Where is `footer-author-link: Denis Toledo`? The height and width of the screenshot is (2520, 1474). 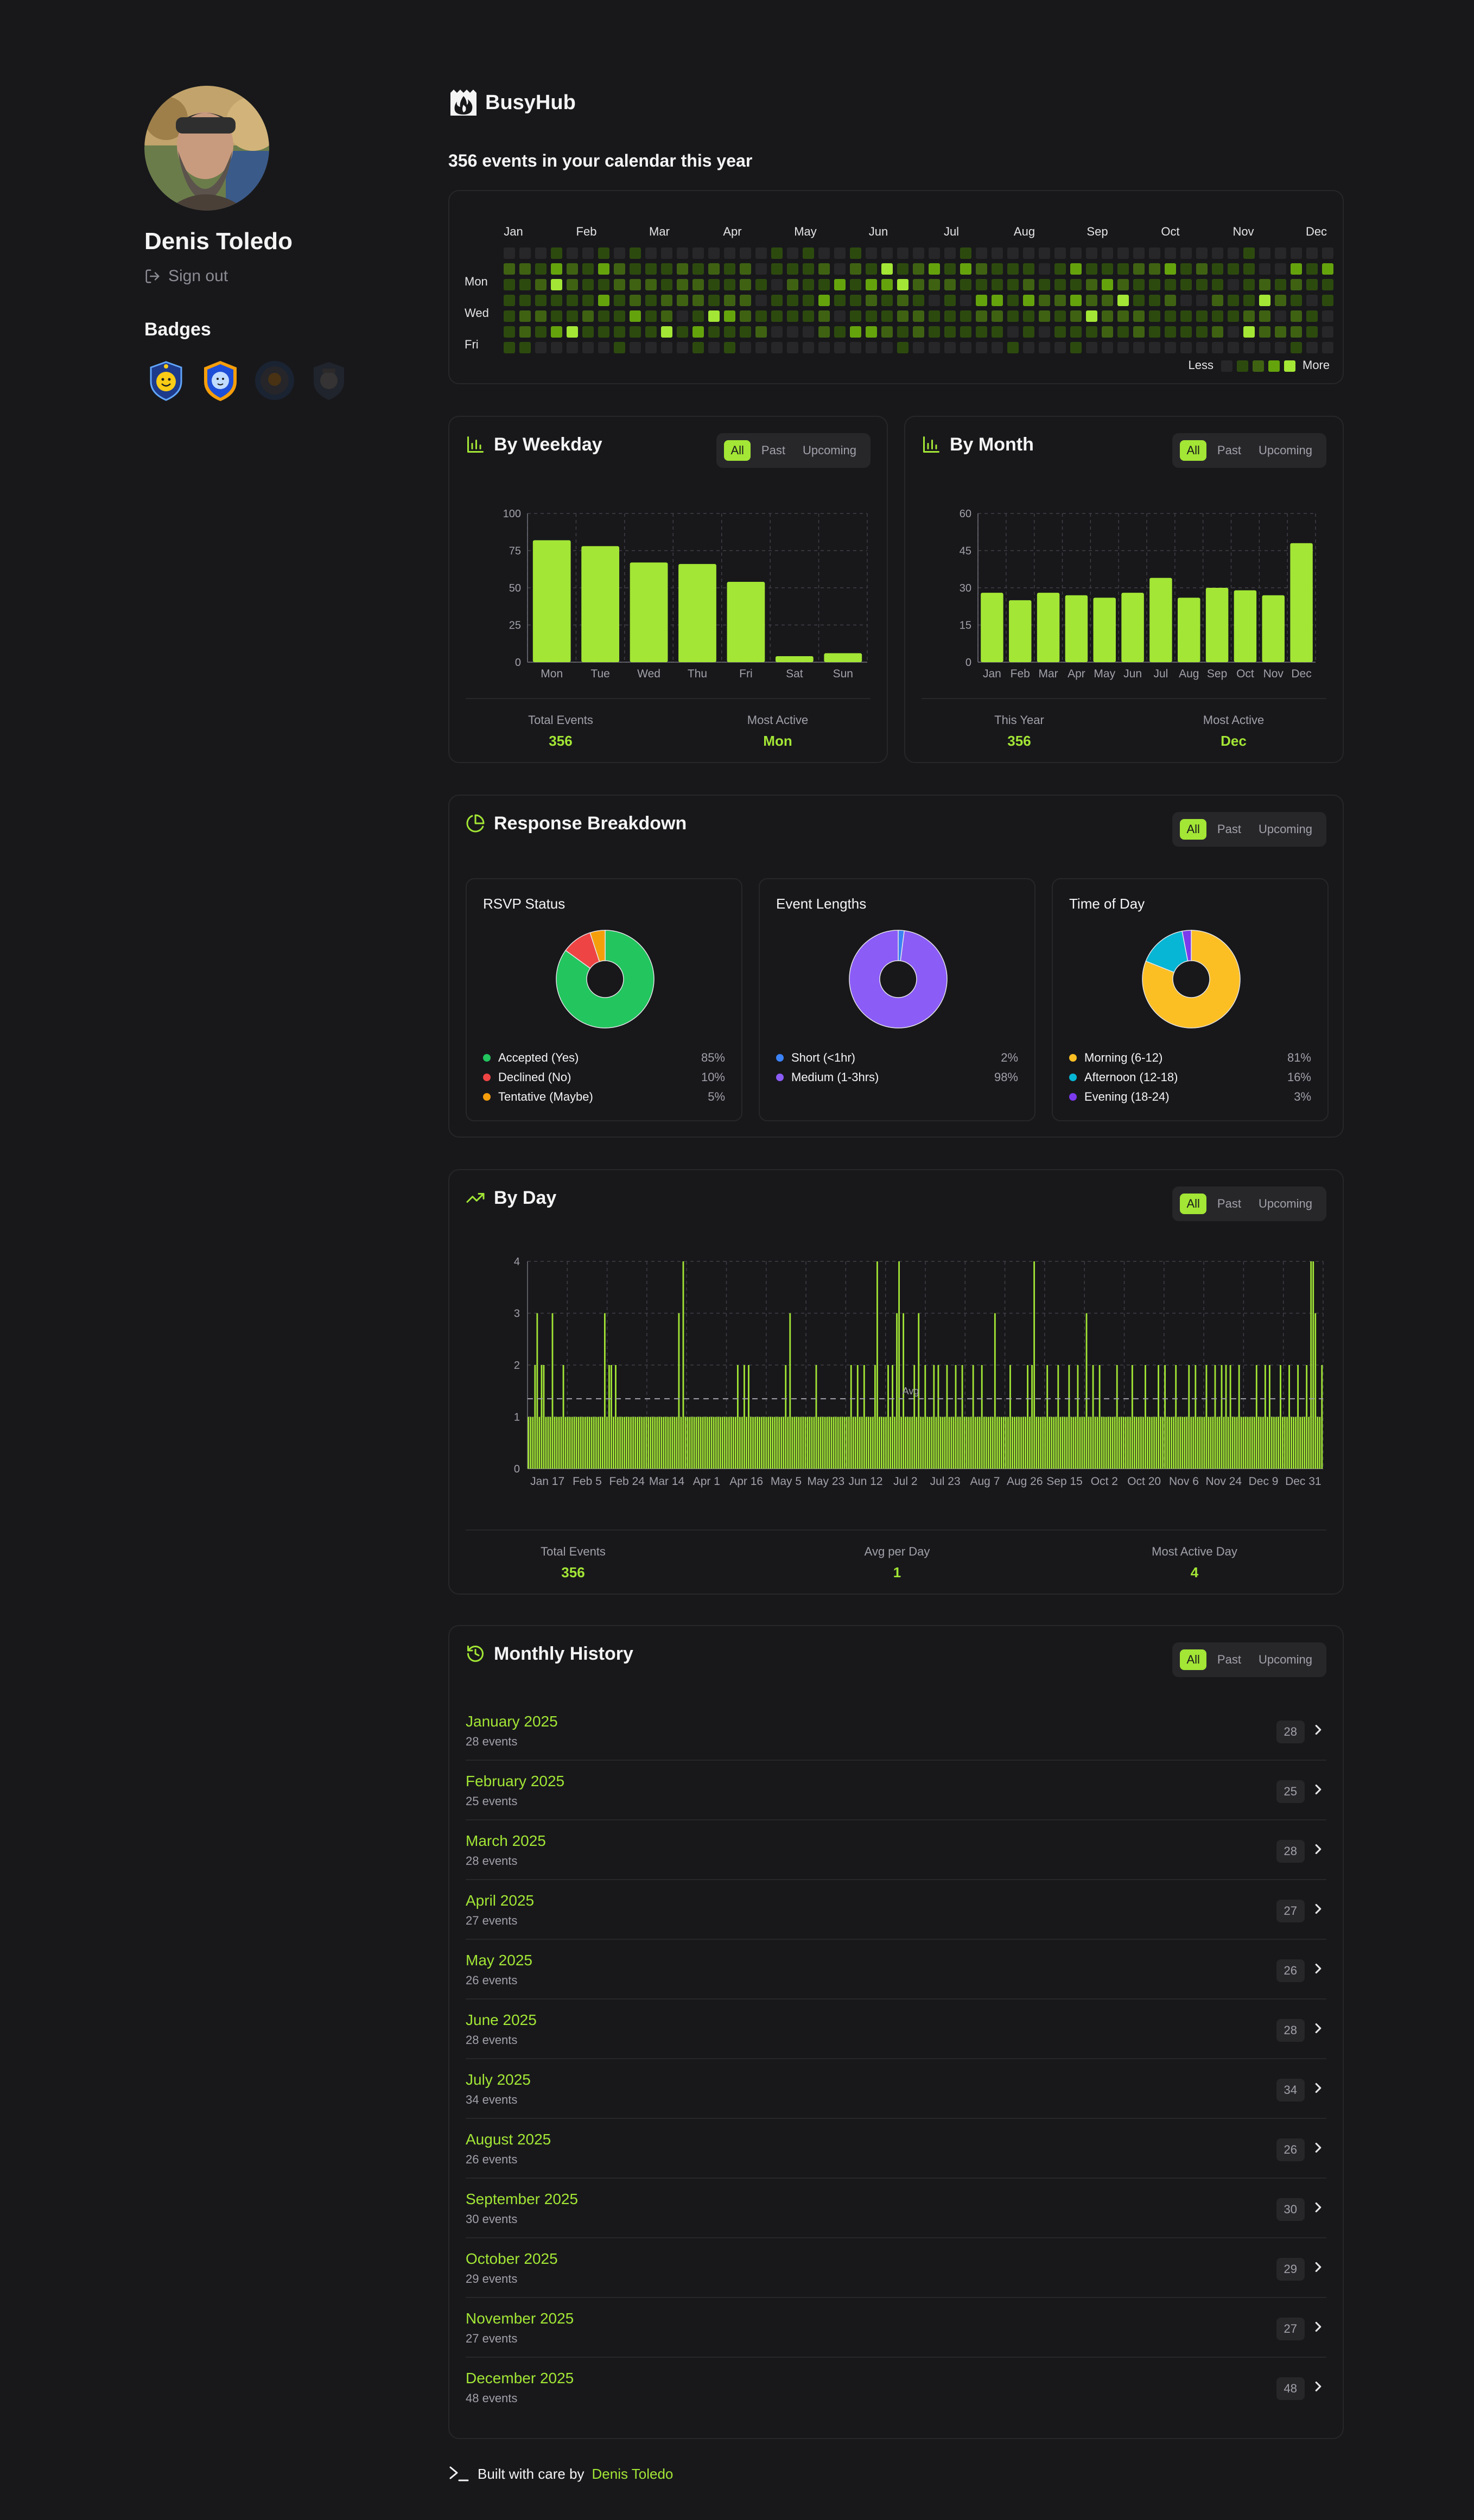 footer-author-link: Denis Toledo is located at coordinates (633, 2473).